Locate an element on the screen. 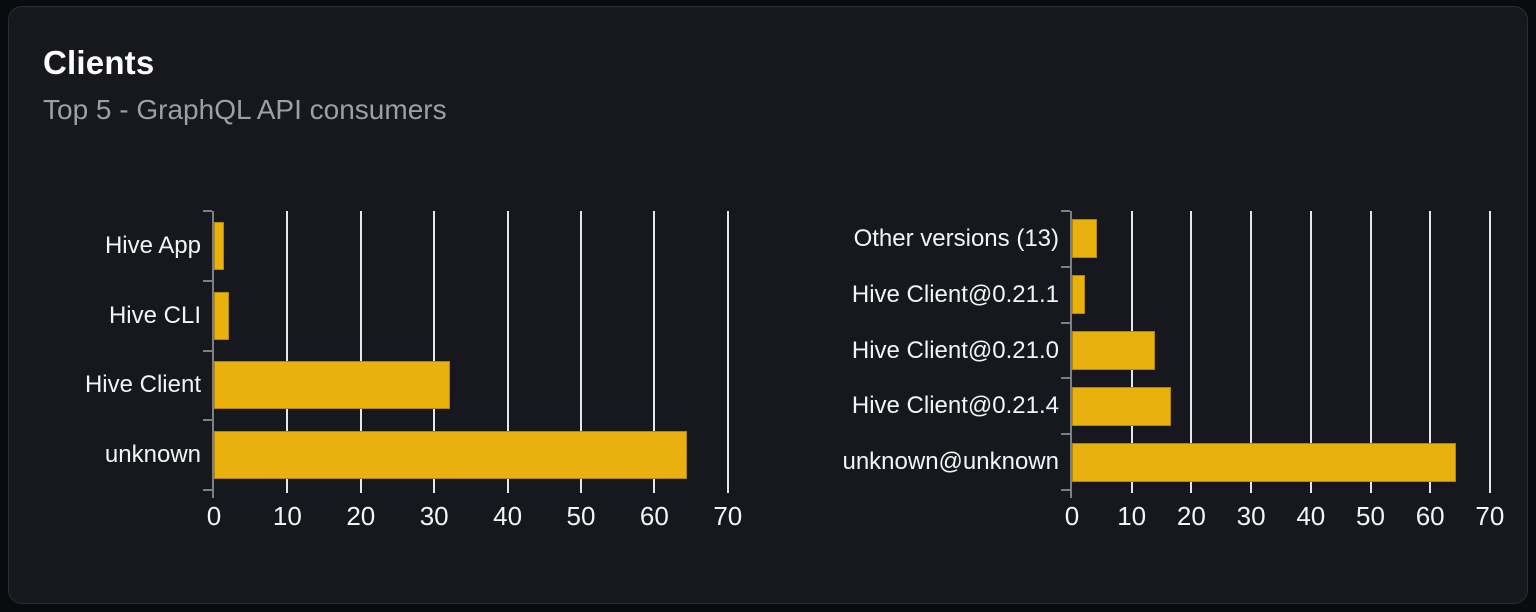 The width and height of the screenshot is (1536, 612). category-label: unknown@unknown is located at coordinates (950, 462).